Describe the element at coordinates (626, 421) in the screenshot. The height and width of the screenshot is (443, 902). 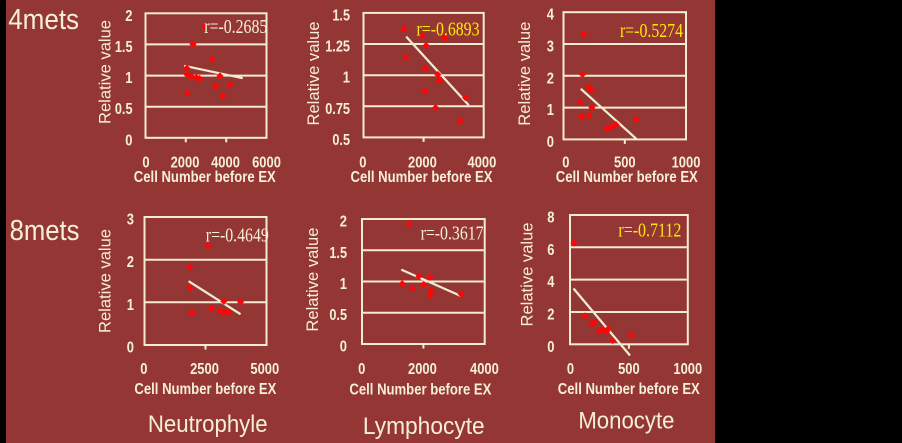
I see `svg-text: Monocyte` at that location.